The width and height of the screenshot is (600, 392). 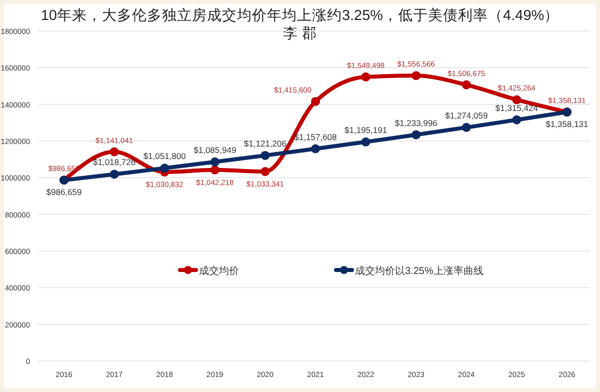 I want to click on legend-label: 成交均价以3.25%上涨率曲线, so click(x=419, y=271).